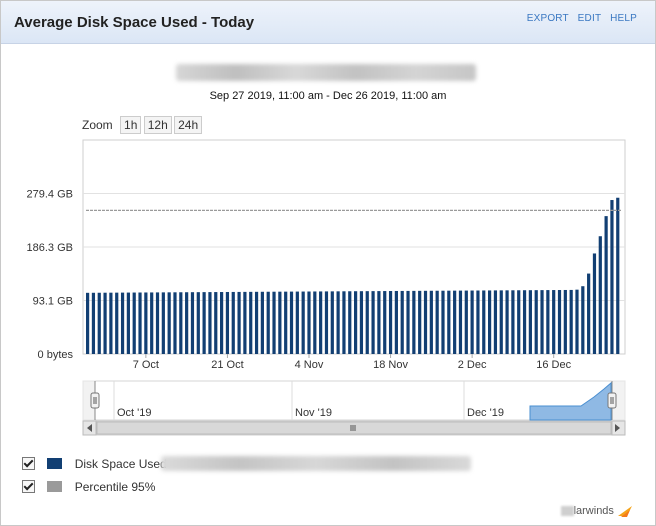 The width and height of the screenshot is (656, 526). What do you see at coordinates (115, 486) in the screenshot?
I see `legend-label-percentile: Percentile 95%` at bounding box center [115, 486].